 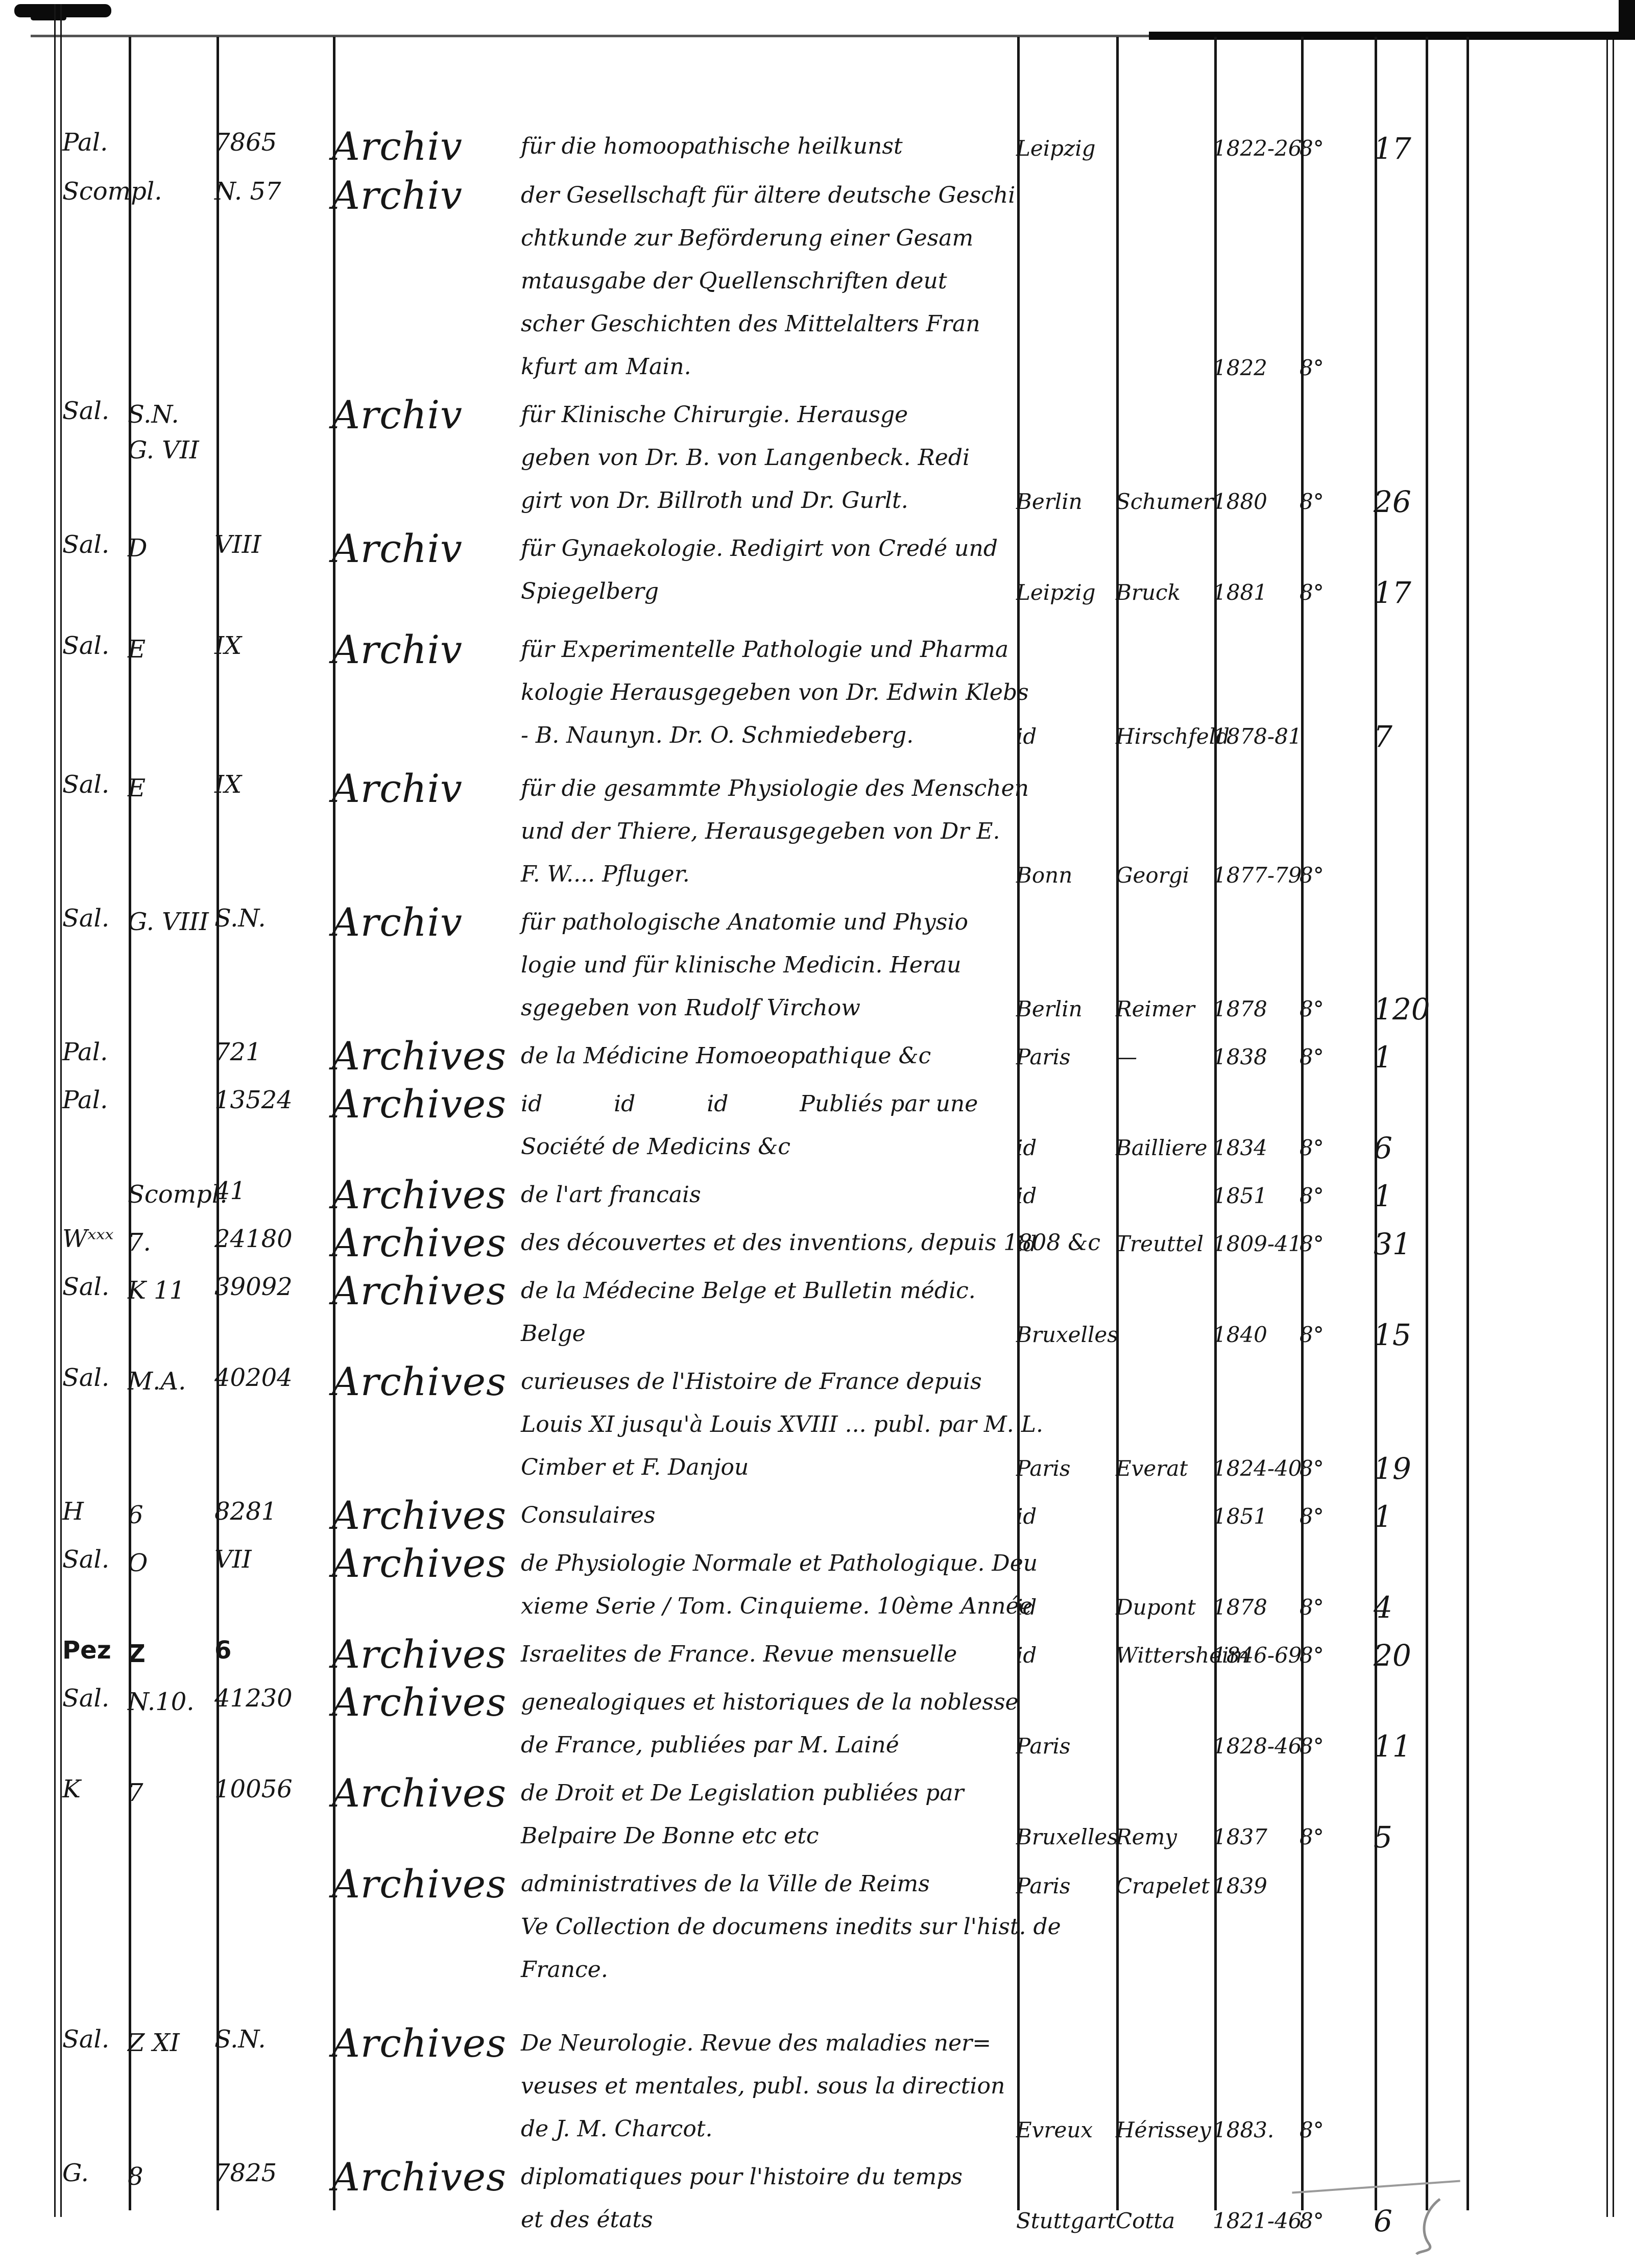 What do you see at coordinates (230, 1191) in the screenshot?
I see `accession-number: 41` at bounding box center [230, 1191].